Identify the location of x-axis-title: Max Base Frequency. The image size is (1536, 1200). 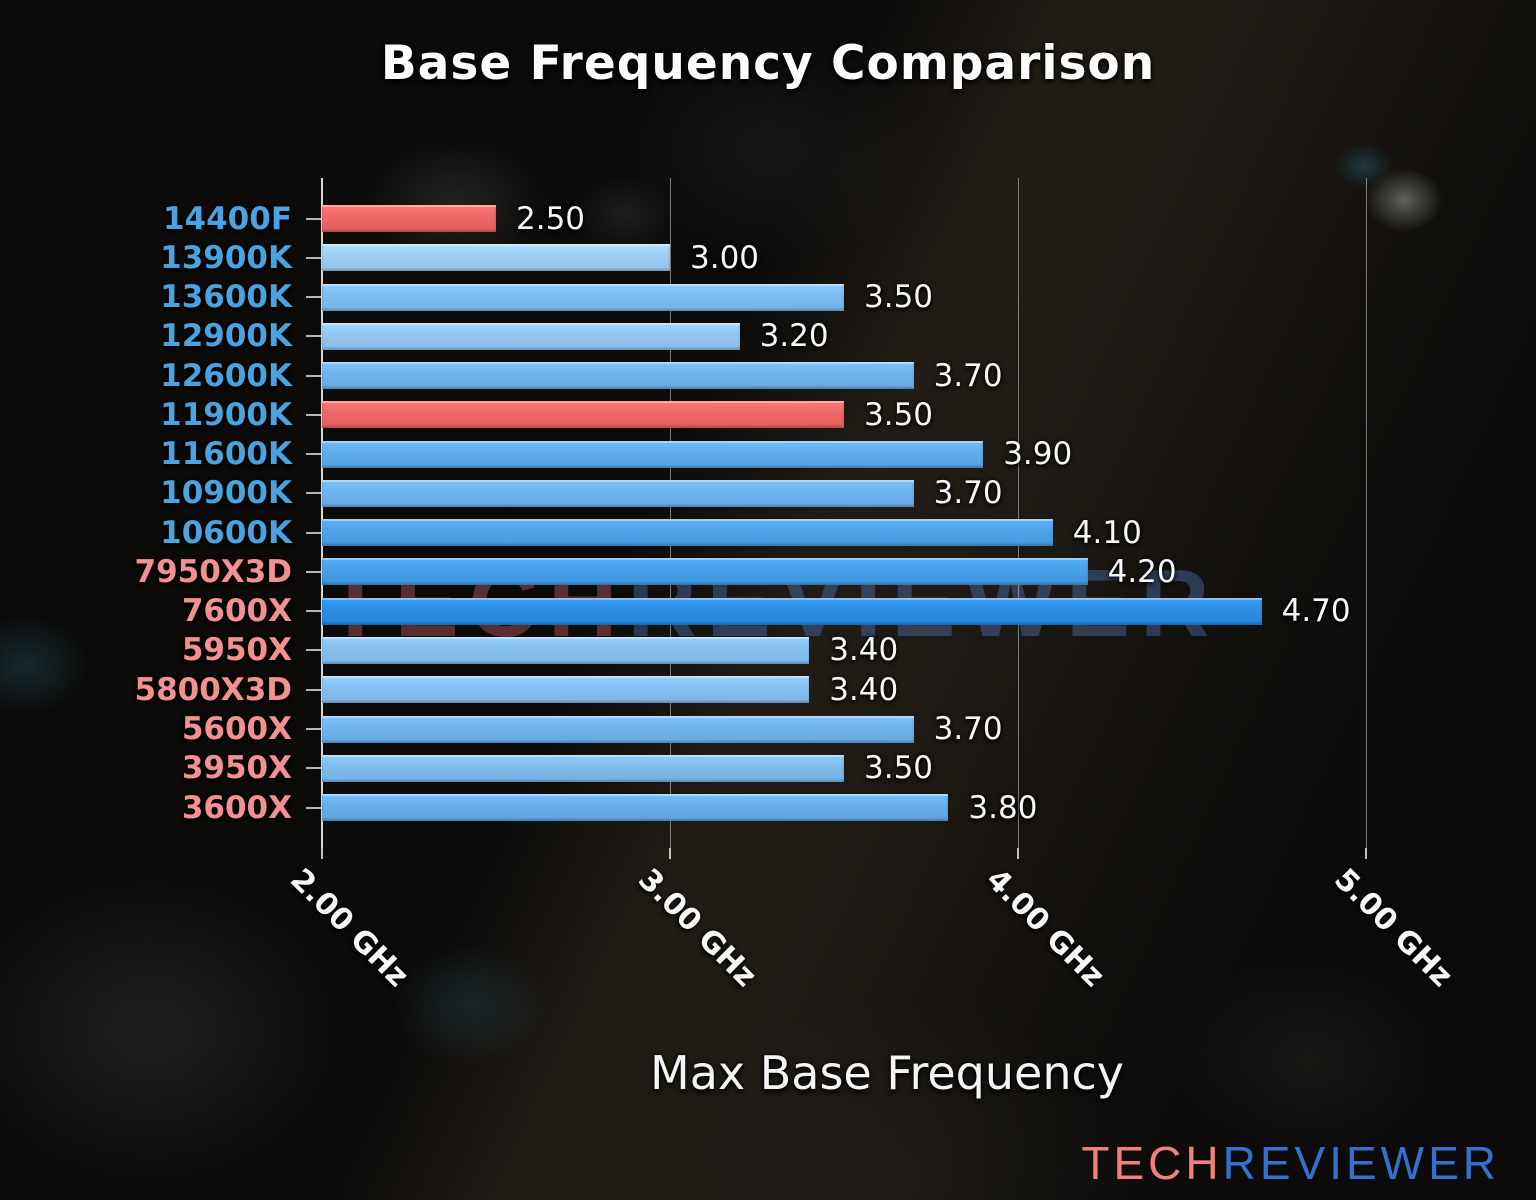
(887, 1073).